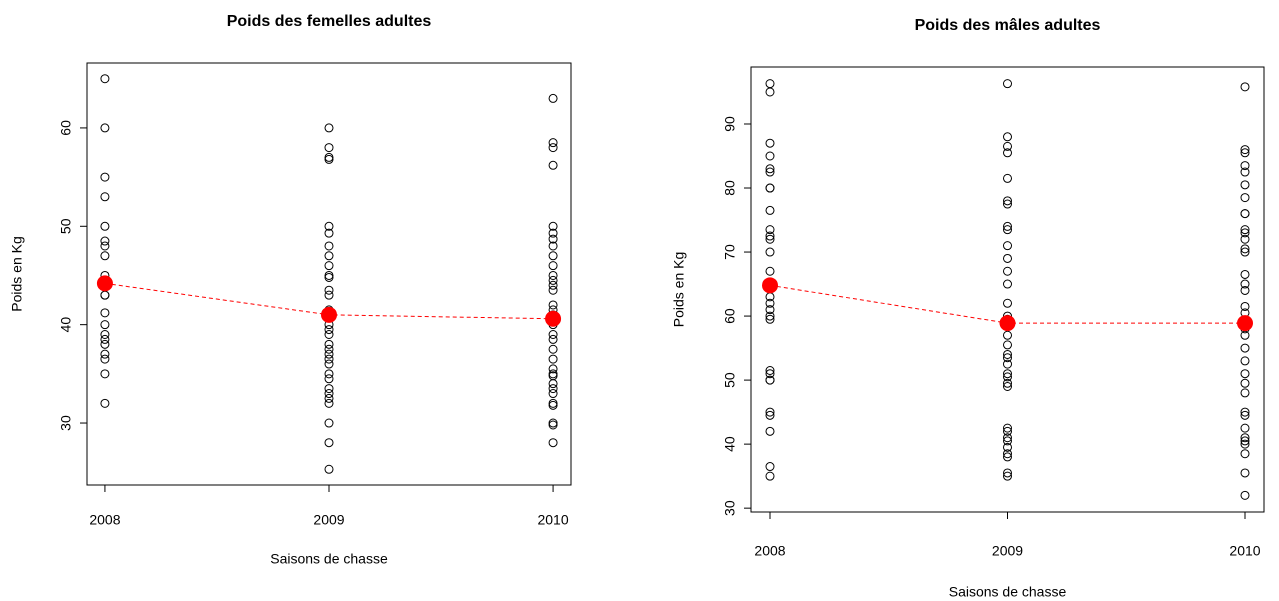 This screenshot has width=1279, height=601. I want to click on x-axis-label: Saisons de chasse, so click(1008, 592).